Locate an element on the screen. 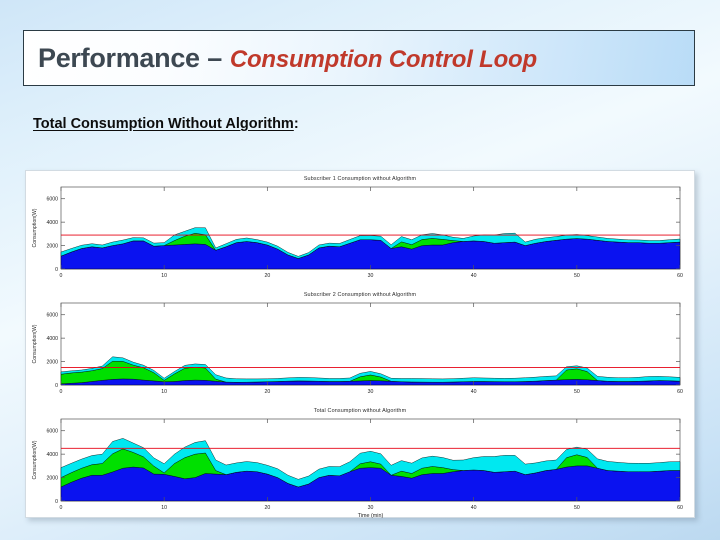  x-axis-label: Time (min) is located at coordinates (371, 516).